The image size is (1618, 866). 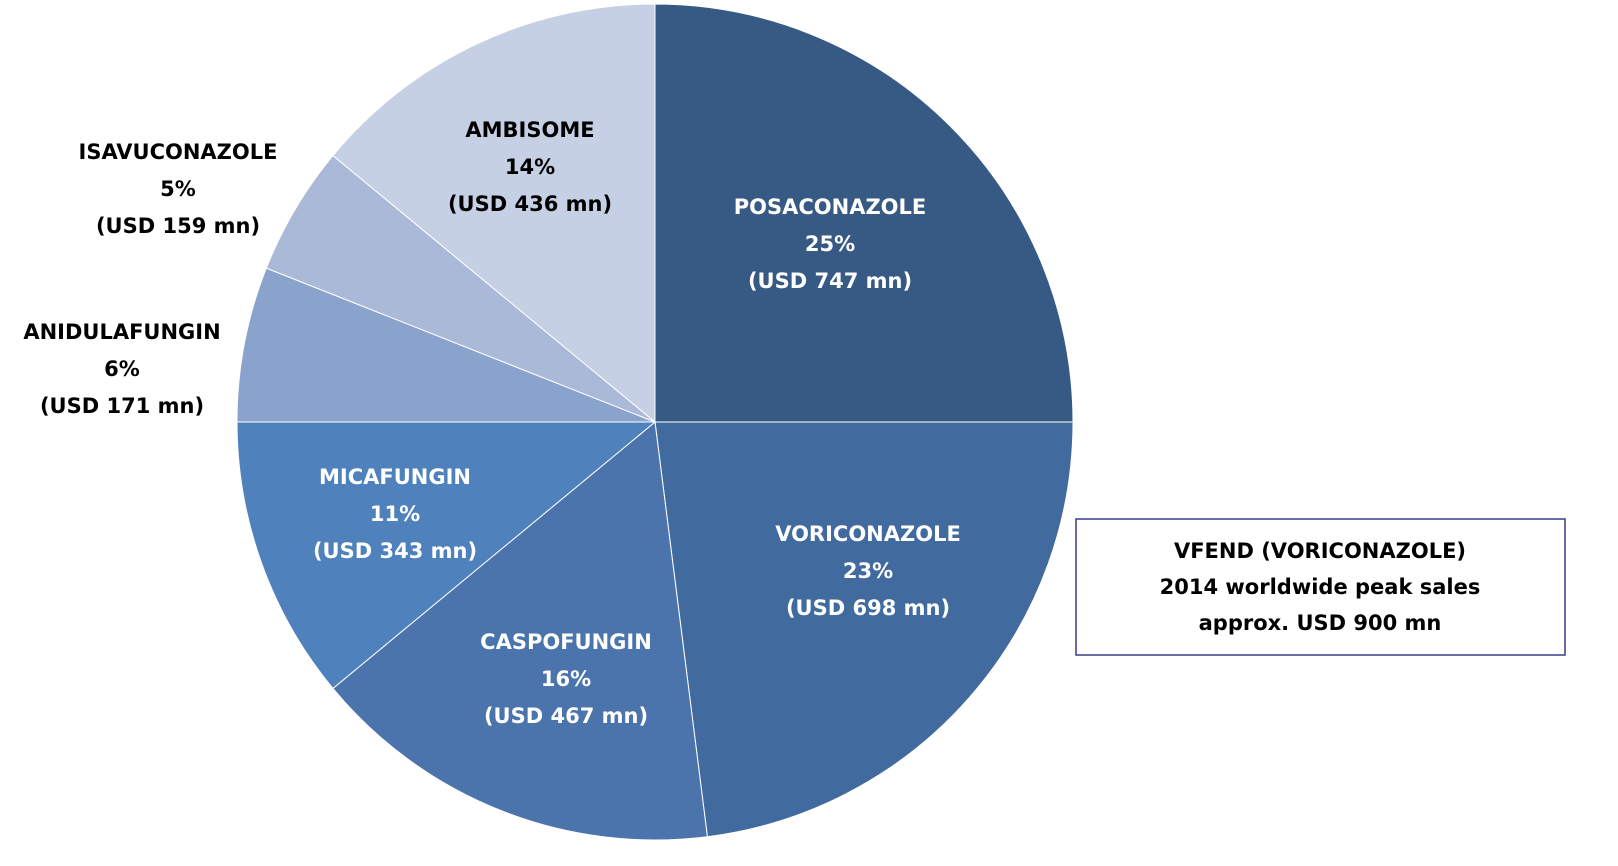 I want to click on slice-amount: (USD 343 mn), so click(x=395, y=551).